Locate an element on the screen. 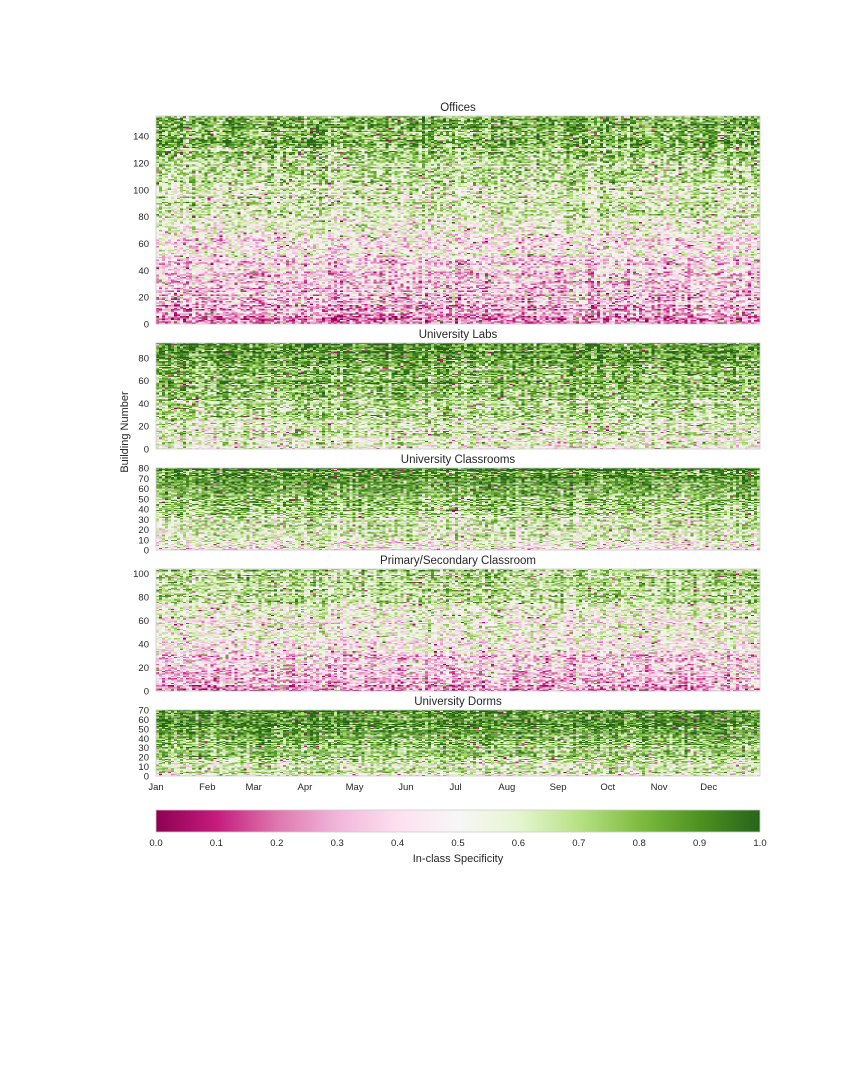 The height and width of the screenshot is (1080, 864). x-axis-ticks: Jan Feb Mar Apr May Jun Jul Aug Sep Oct Nov Dec is located at coordinates (432, 787).